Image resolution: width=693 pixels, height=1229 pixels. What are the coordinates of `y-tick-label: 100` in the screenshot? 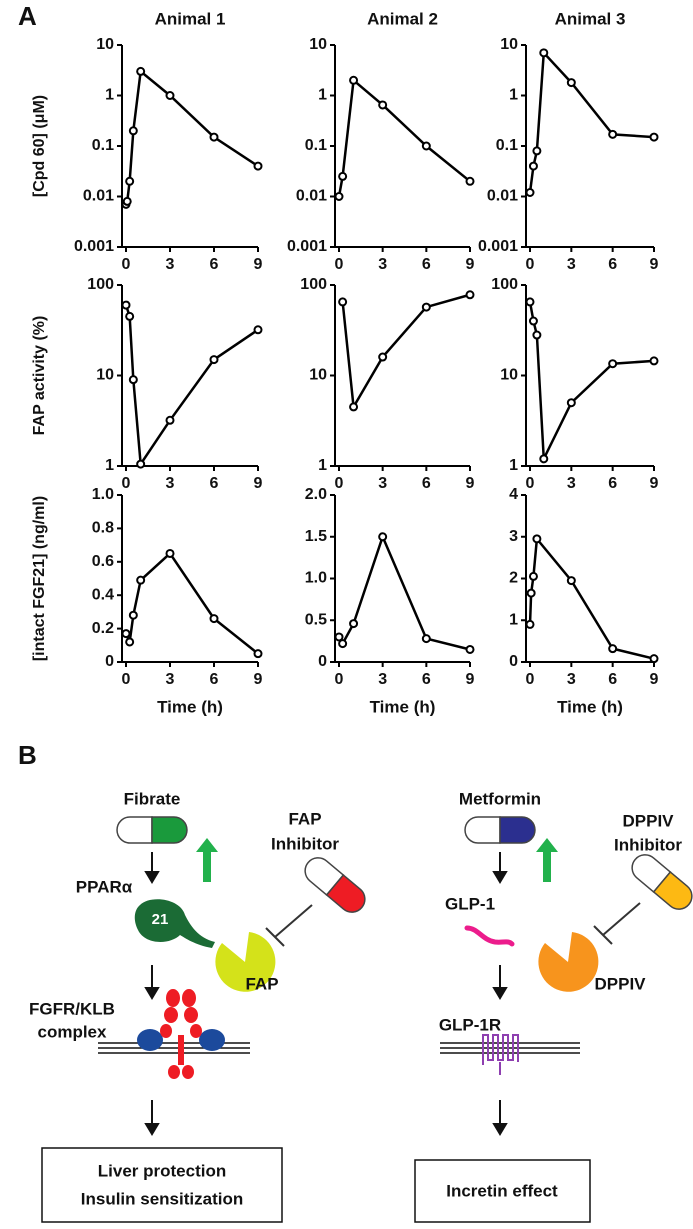 It's located at (313, 284).